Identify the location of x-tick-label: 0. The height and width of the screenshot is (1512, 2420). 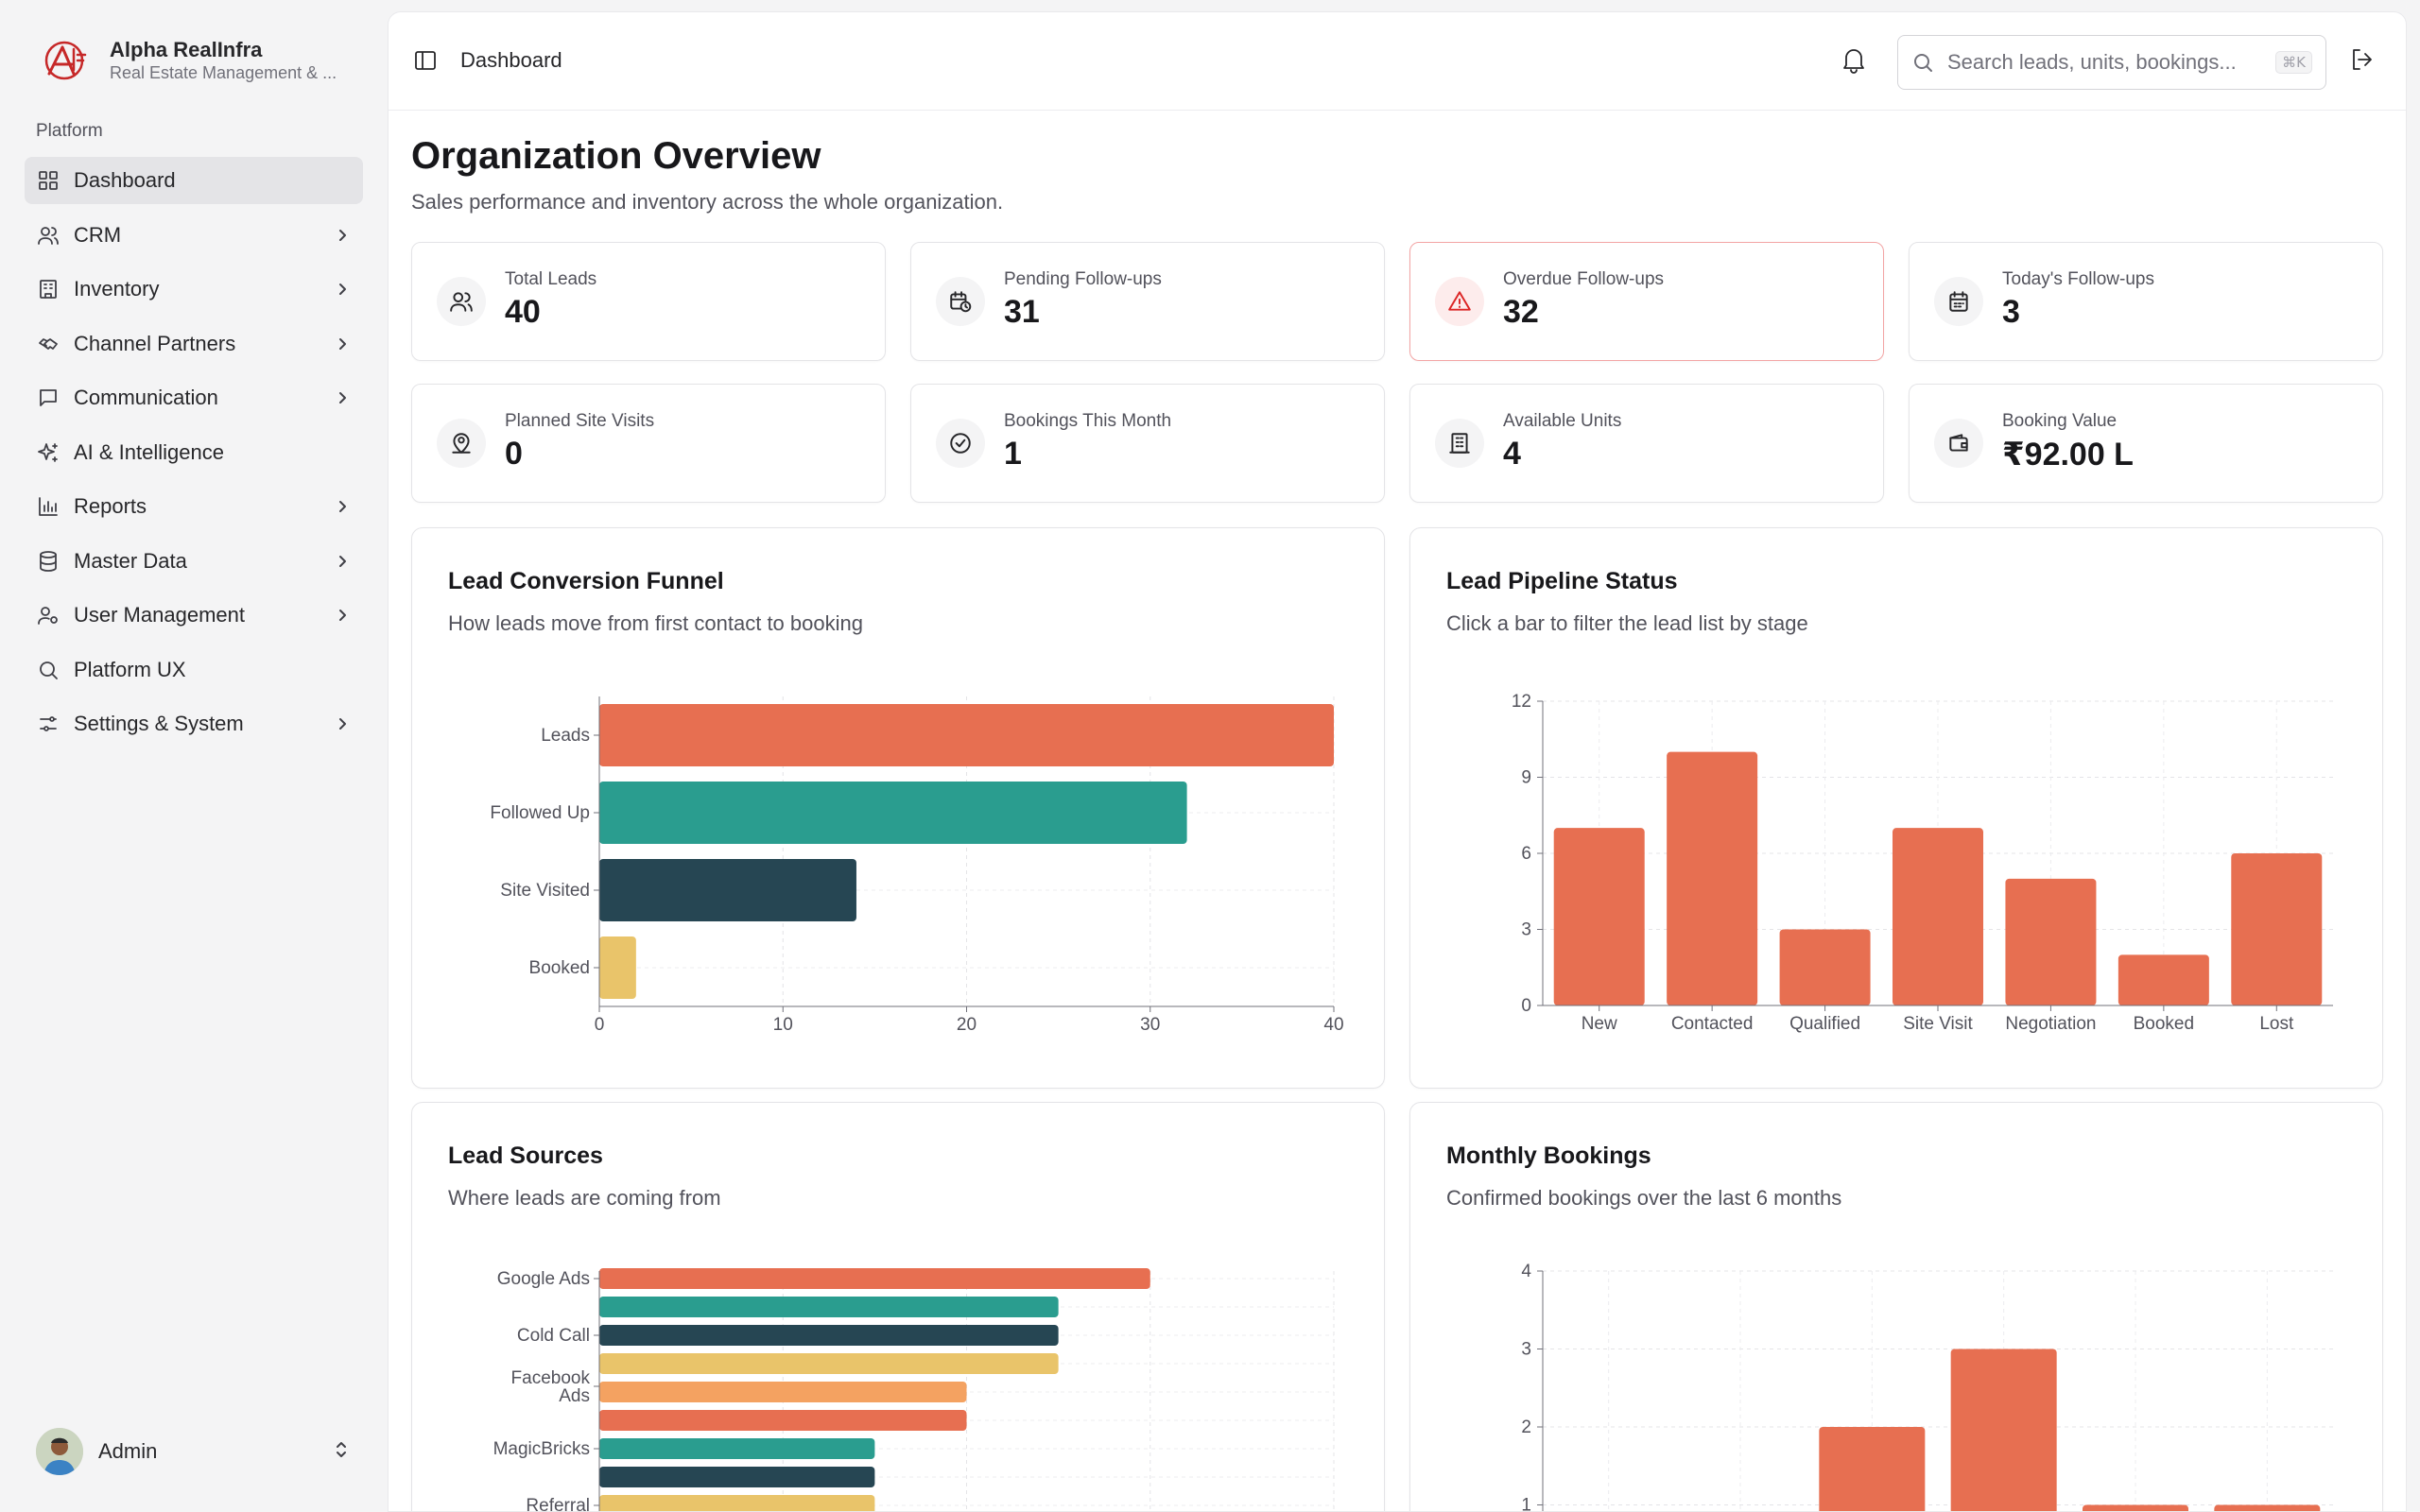
(600, 1025).